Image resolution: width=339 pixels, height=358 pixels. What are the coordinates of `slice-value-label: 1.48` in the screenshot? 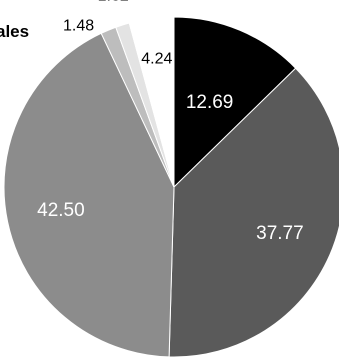 It's located at (78, 26).